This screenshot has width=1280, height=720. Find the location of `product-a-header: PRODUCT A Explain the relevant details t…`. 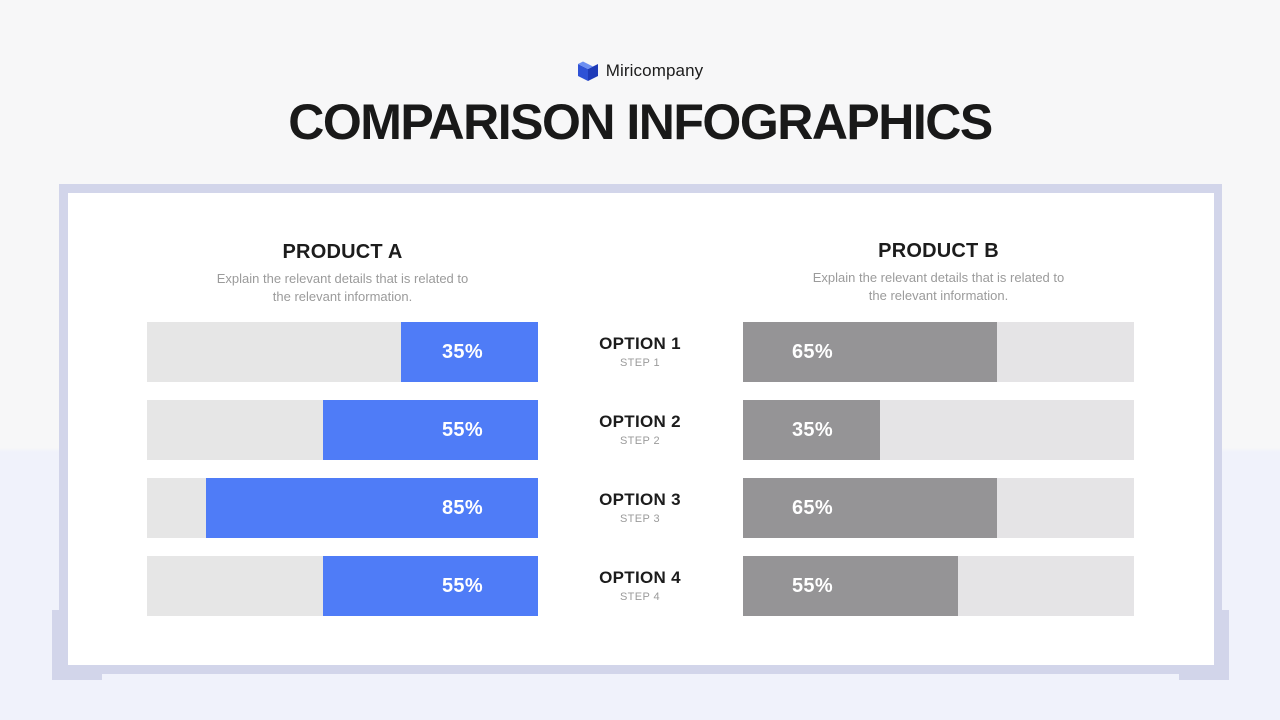

product-a-header: PRODUCT A Explain the relevant details t… is located at coordinates (342, 273).